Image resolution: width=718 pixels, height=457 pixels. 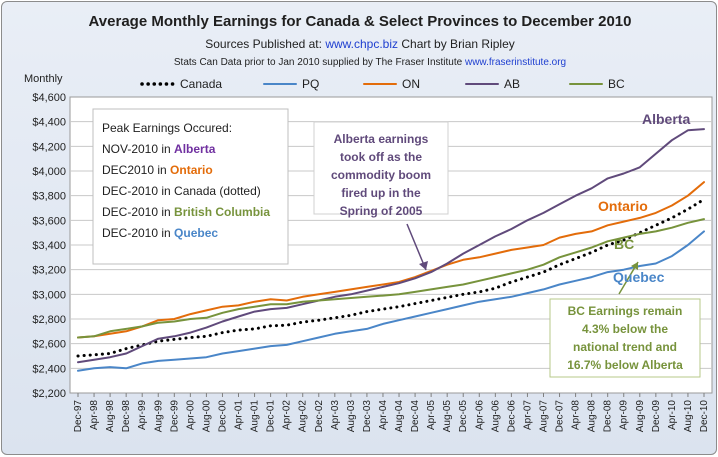 What do you see at coordinates (666, 119) in the screenshot?
I see `alberta-series-label: Alberta` at bounding box center [666, 119].